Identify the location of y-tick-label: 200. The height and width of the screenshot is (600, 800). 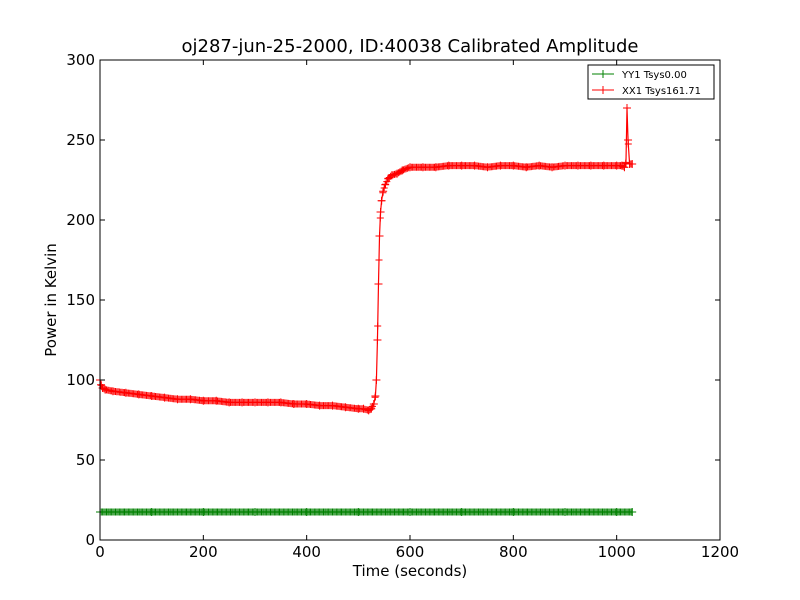
(80, 220).